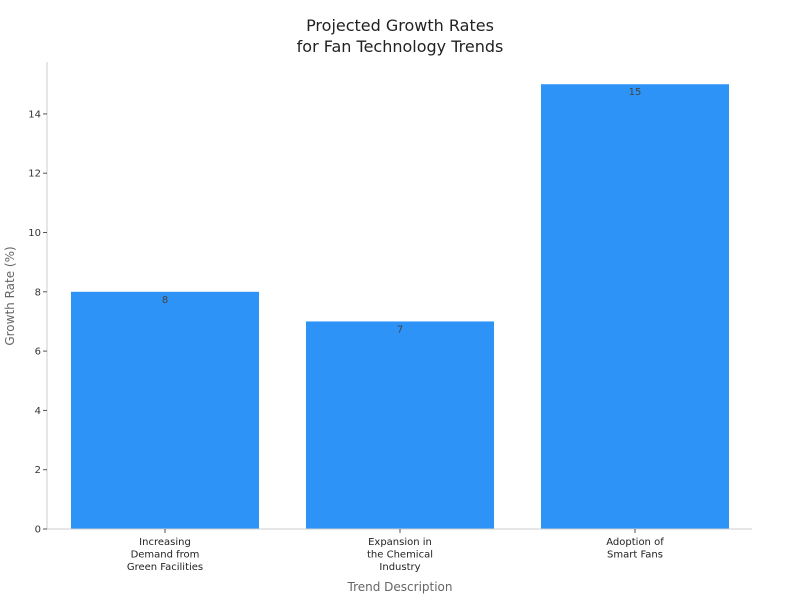  What do you see at coordinates (10, 295) in the screenshot?
I see `y-axis-title: Growth Rate (%)` at bounding box center [10, 295].